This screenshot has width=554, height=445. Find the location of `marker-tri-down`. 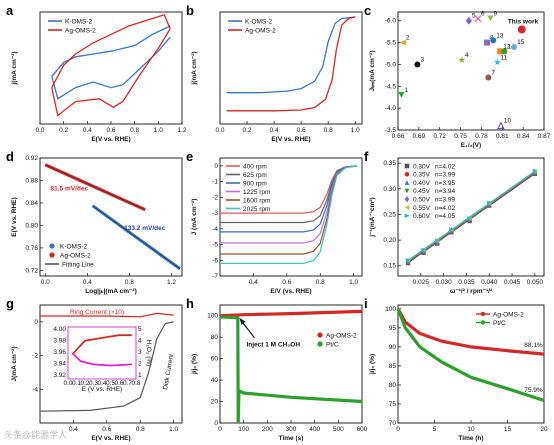

marker-tri-down is located at coordinates (490, 18).